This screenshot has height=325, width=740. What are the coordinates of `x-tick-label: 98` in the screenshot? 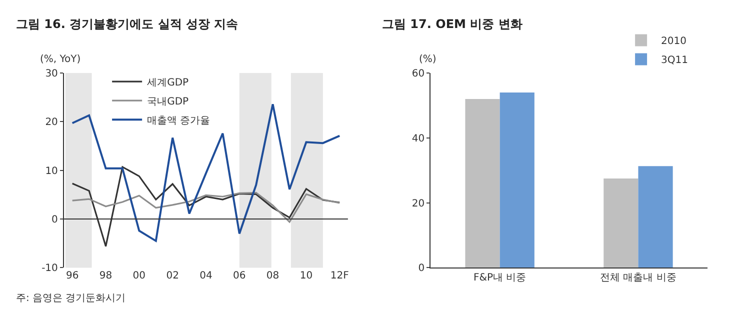 It's located at (105, 276).